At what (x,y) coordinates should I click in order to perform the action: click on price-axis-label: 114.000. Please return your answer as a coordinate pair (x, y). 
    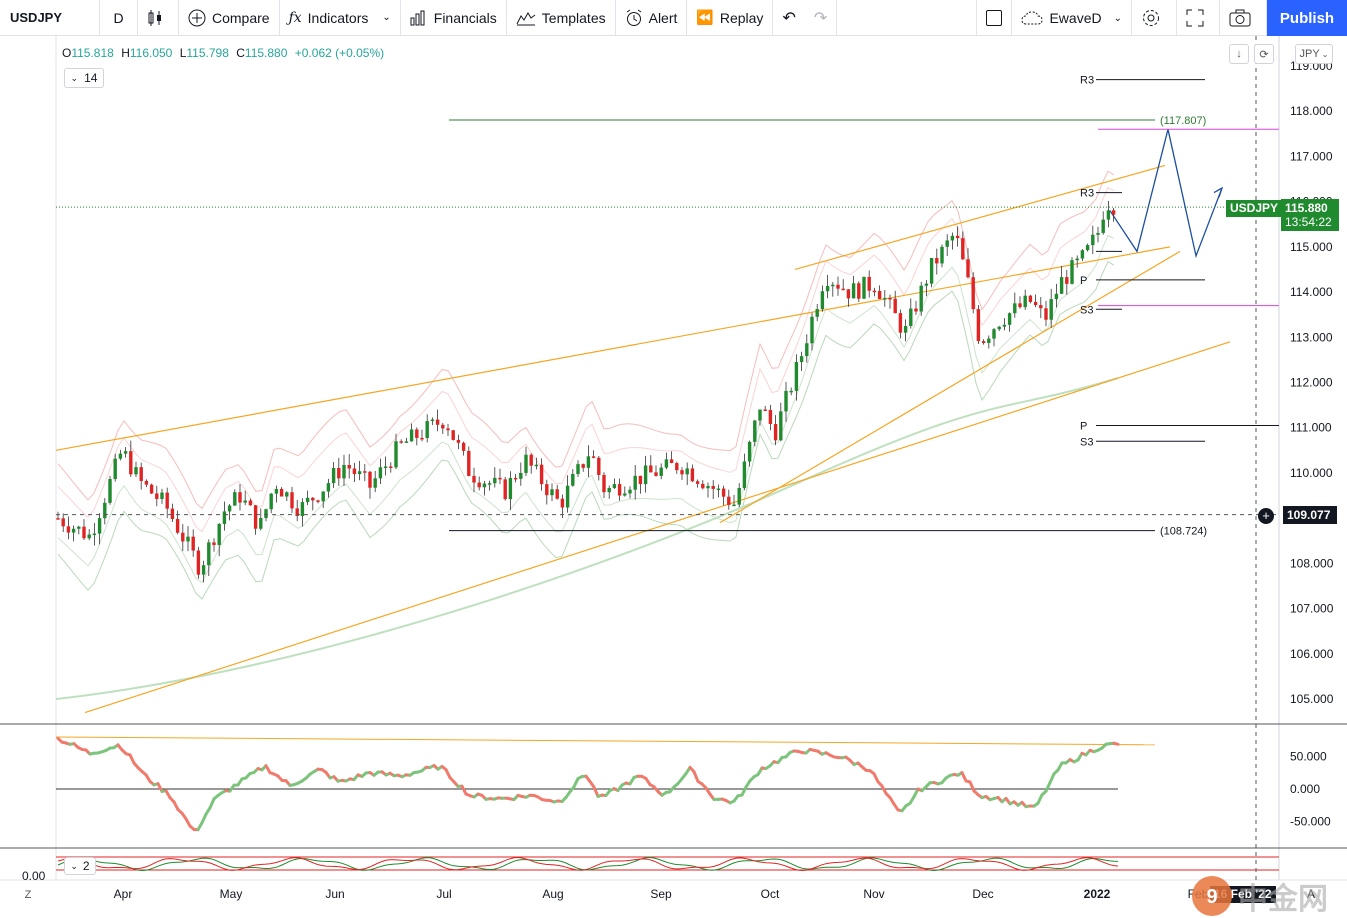
    Looking at the image, I should click on (1311, 292).